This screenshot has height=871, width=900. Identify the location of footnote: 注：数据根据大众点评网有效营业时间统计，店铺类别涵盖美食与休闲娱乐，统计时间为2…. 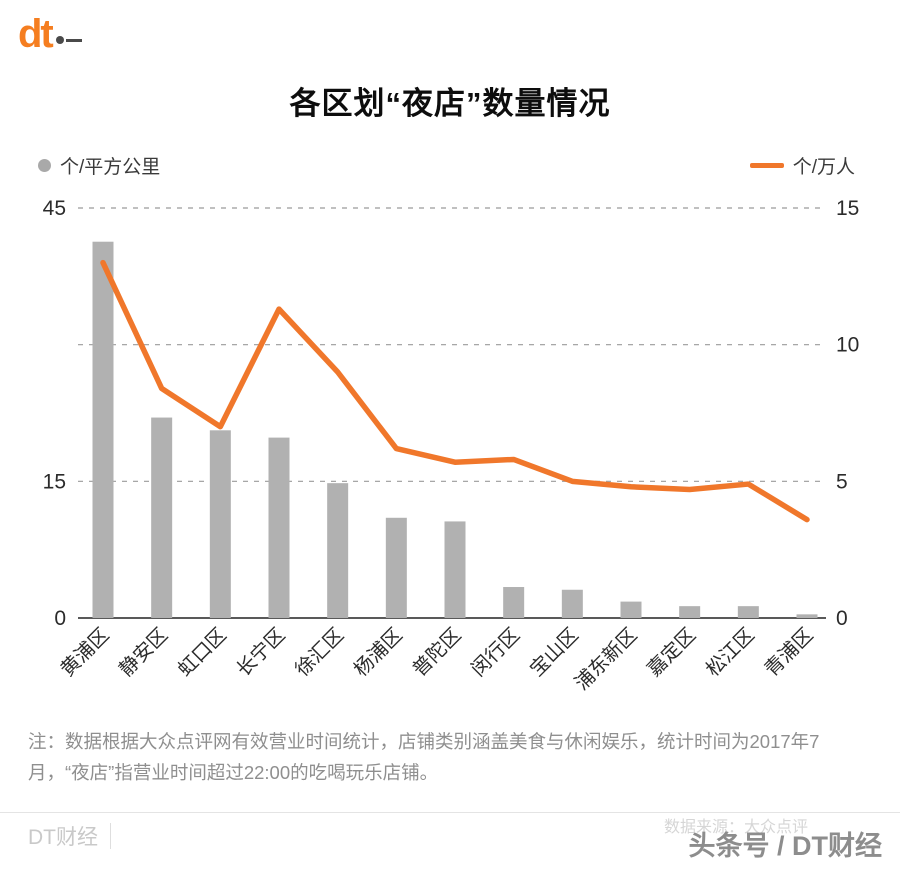
(424, 757).